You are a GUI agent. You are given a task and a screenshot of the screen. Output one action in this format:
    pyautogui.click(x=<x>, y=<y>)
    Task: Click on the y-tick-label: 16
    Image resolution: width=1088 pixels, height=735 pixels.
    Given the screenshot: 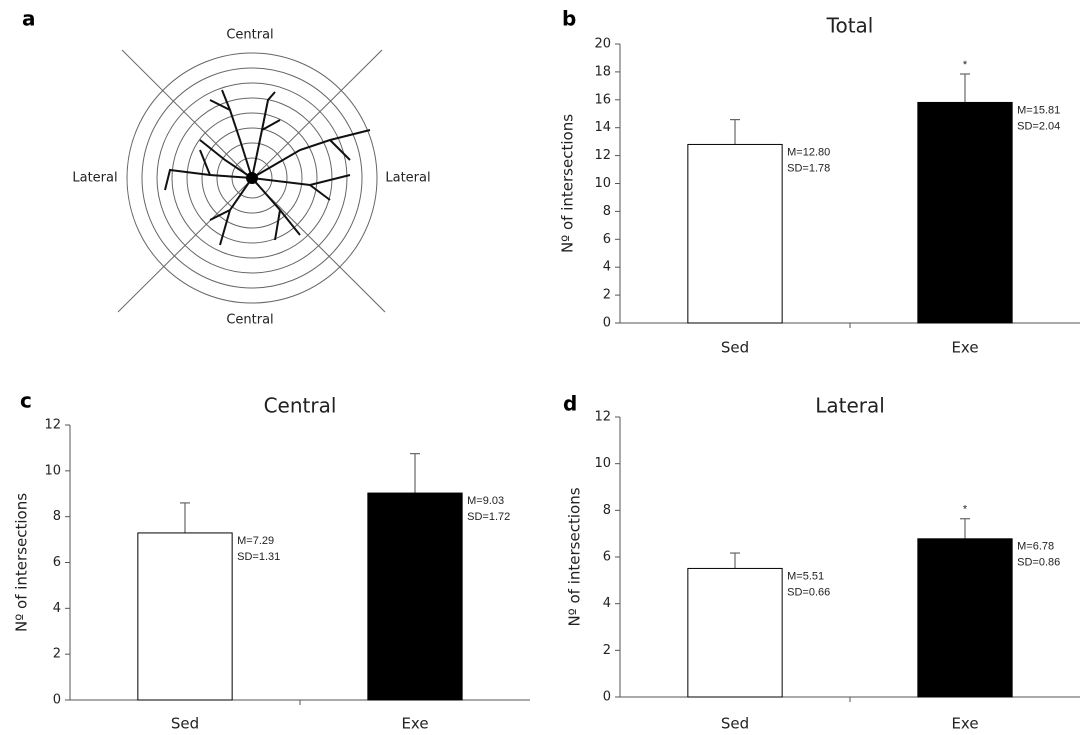 What is the action you would take?
    pyautogui.click(x=602, y=99)
    